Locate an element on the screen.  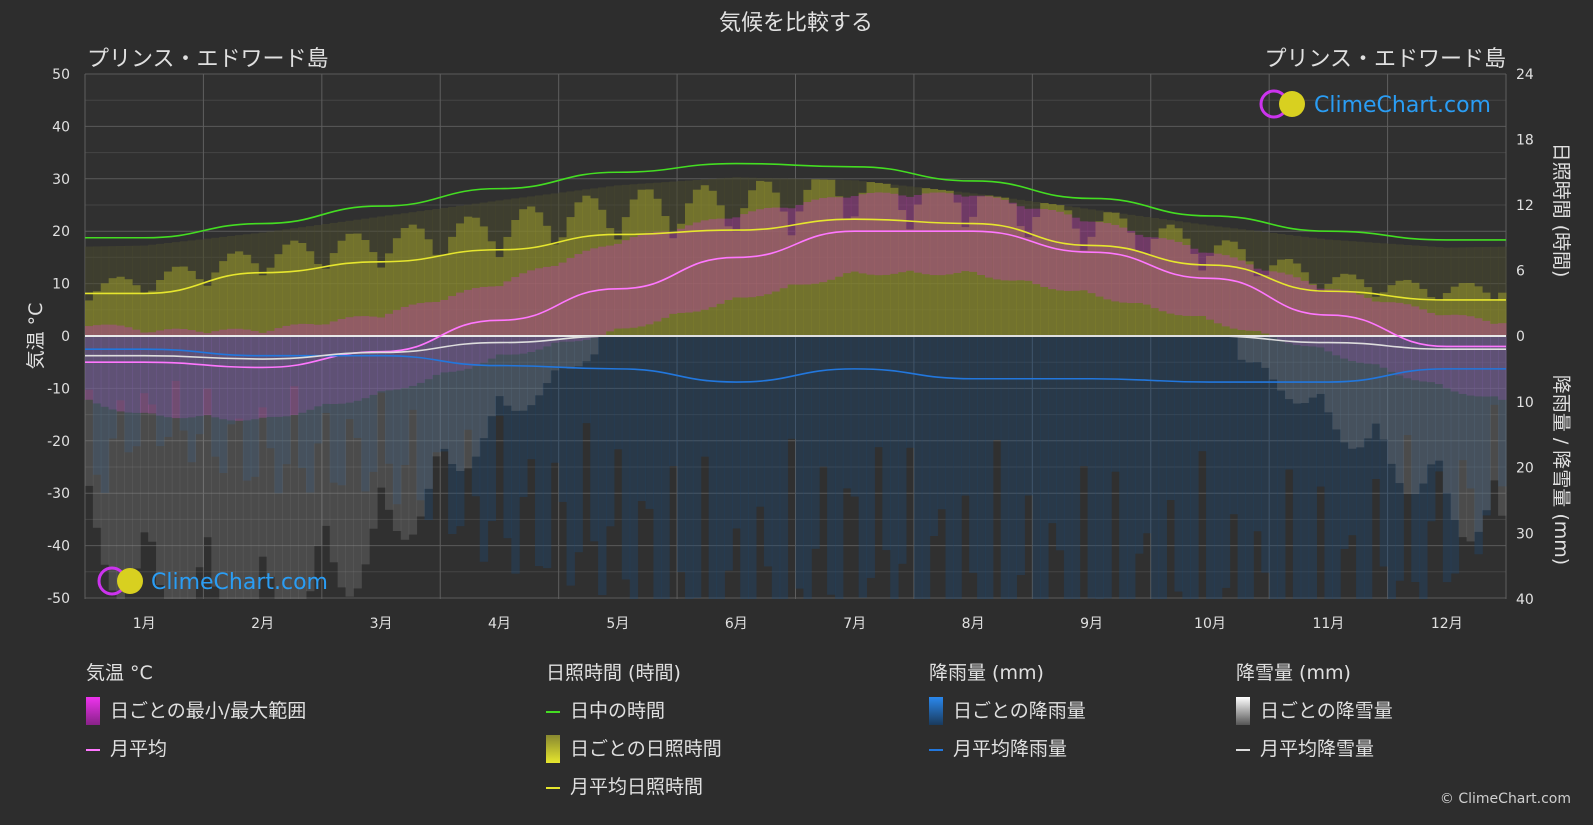
right-top-tick-label: 6 is located at coordinates (1520, 272).